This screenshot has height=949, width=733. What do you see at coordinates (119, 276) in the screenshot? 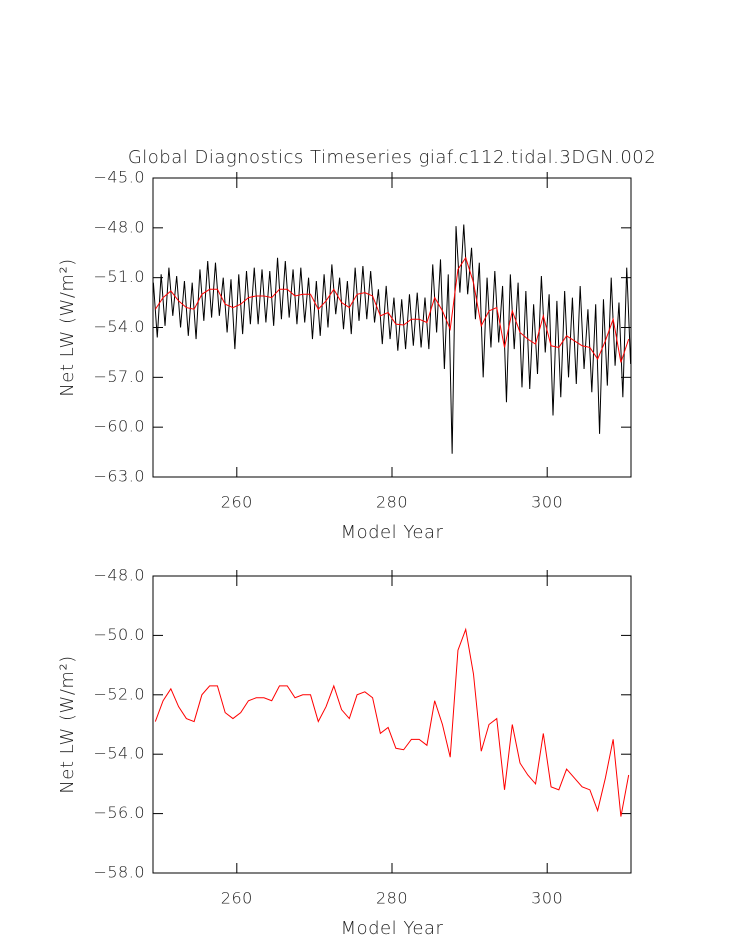
I see `y-tick-label: −51.0` at bounding box center [119, 276].